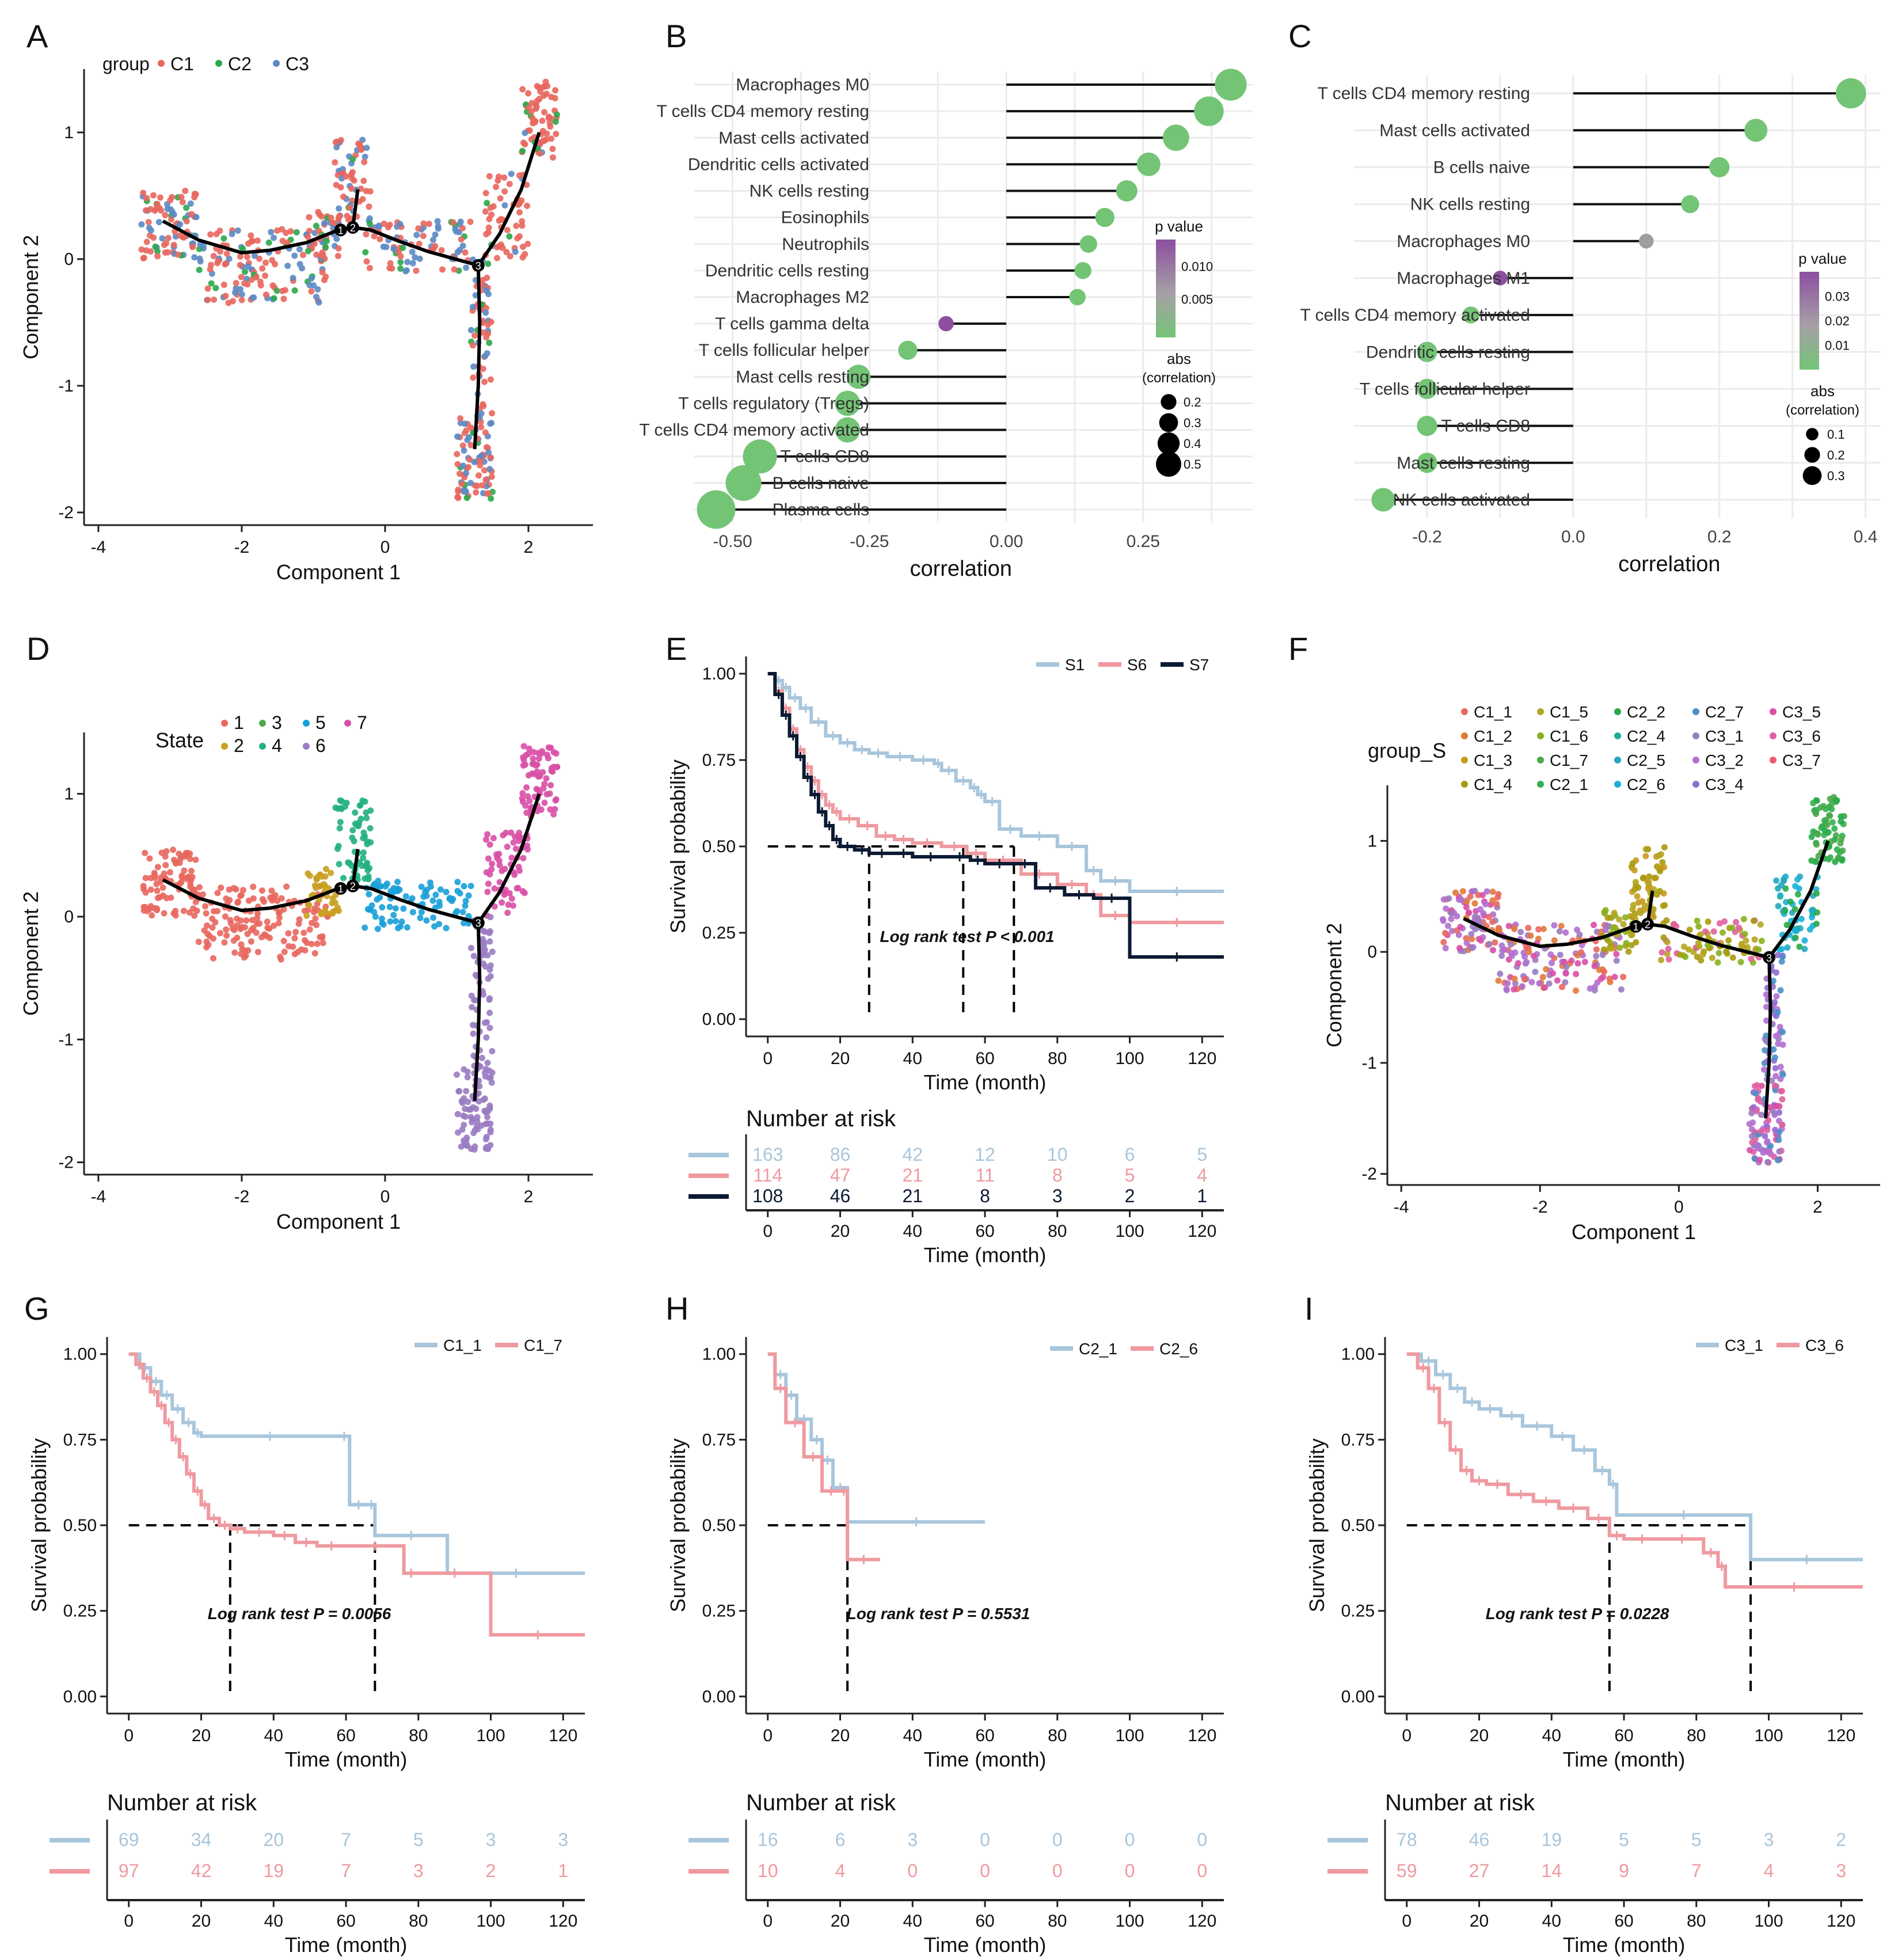 Image resolution: width=1902 pixels, height=1960 pixels. What do you see at coordinates (784, 350) in the screenshot?
I see `category-label: T cells follicular helper` at bounding box center [784, 350].